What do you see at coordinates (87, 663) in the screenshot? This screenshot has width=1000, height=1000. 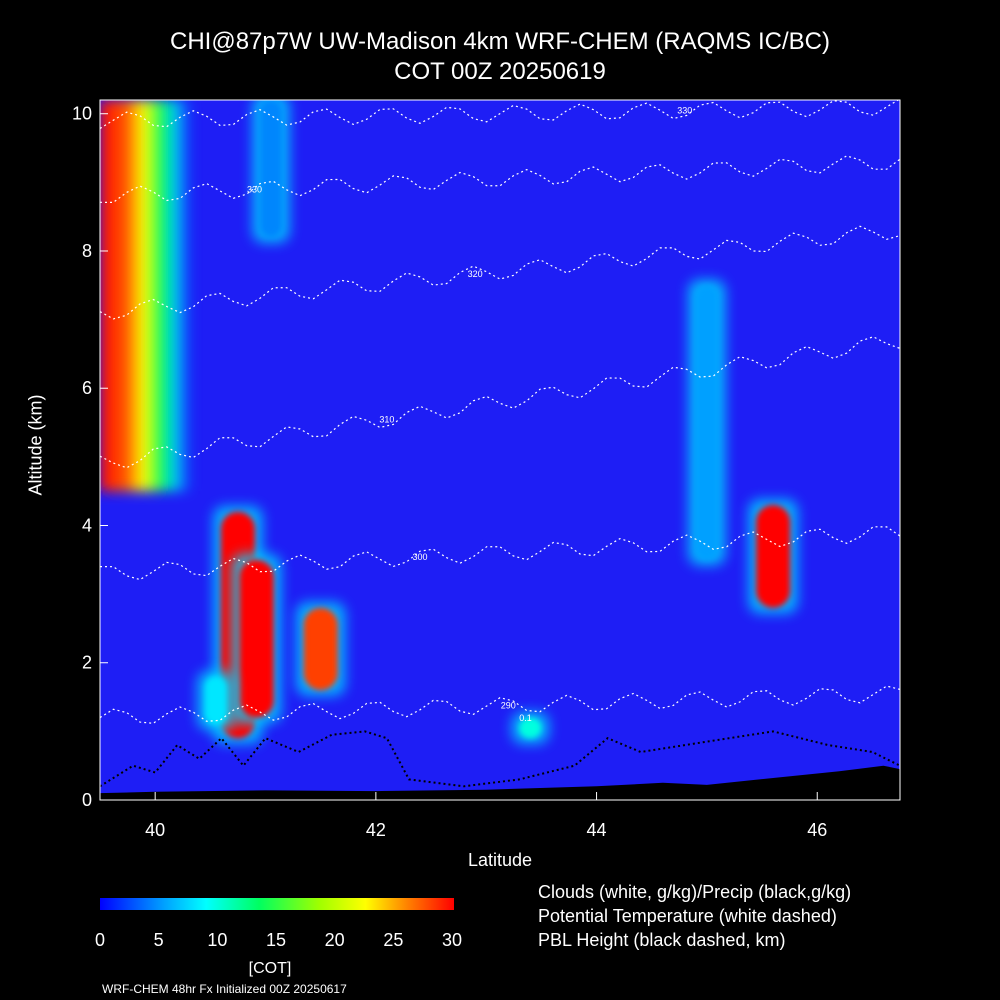 I see `y-tick-label: 2` at bounding box center [87, 663].